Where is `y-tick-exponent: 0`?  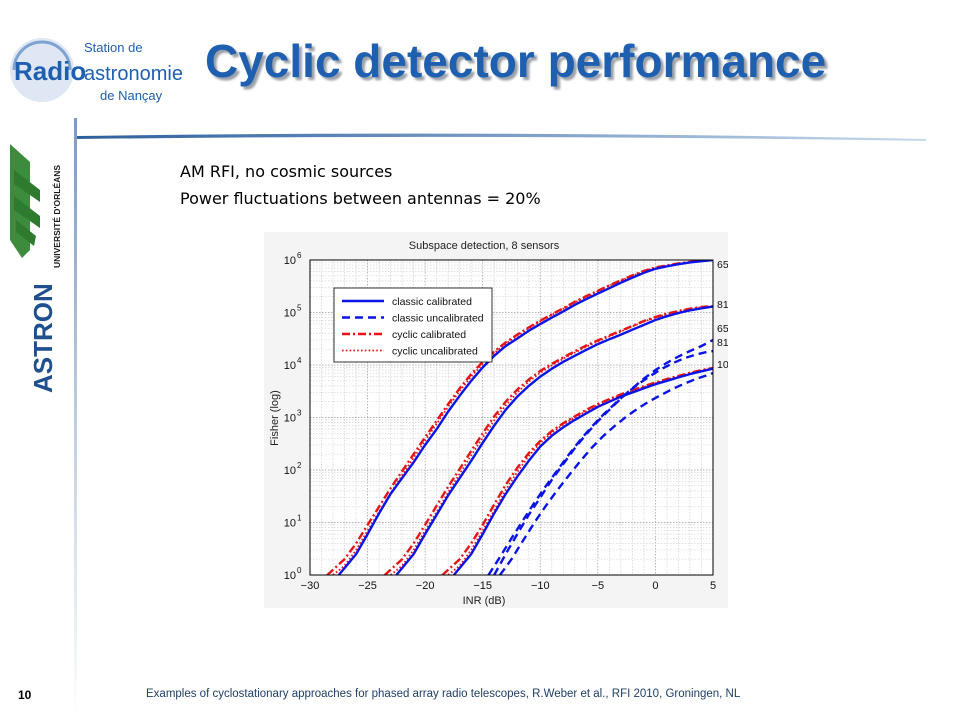 y-tick-exponent: 0 is located at coordinates (299, 570).